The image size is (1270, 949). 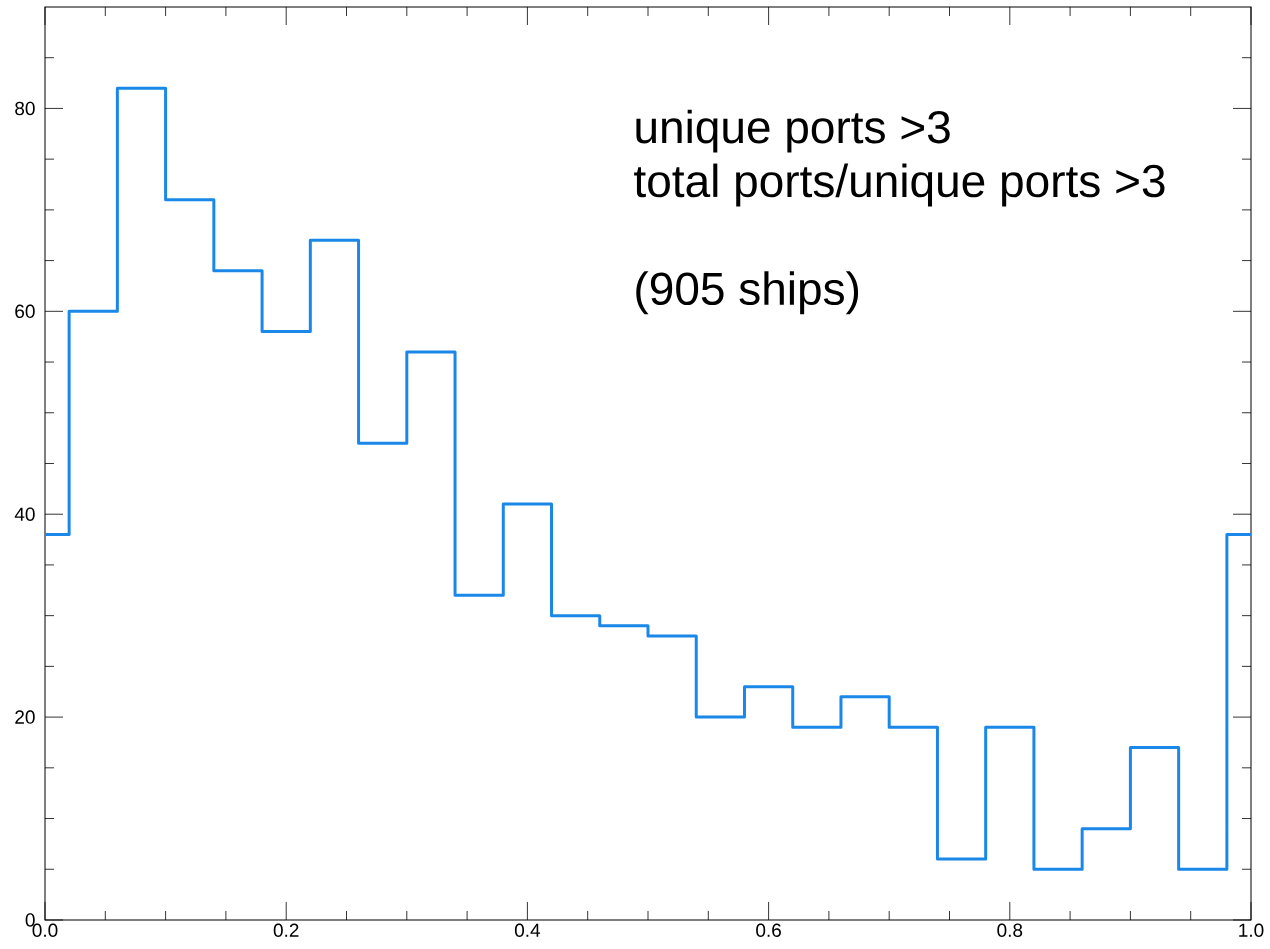 I want to click on y-tick-label: 80, so click(x=25, y=108).